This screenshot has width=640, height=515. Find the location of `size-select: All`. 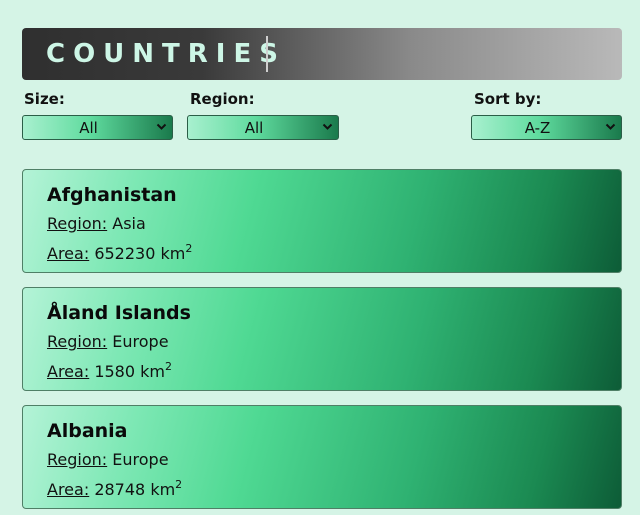

size-select: All is located at coordinates (97, 127).